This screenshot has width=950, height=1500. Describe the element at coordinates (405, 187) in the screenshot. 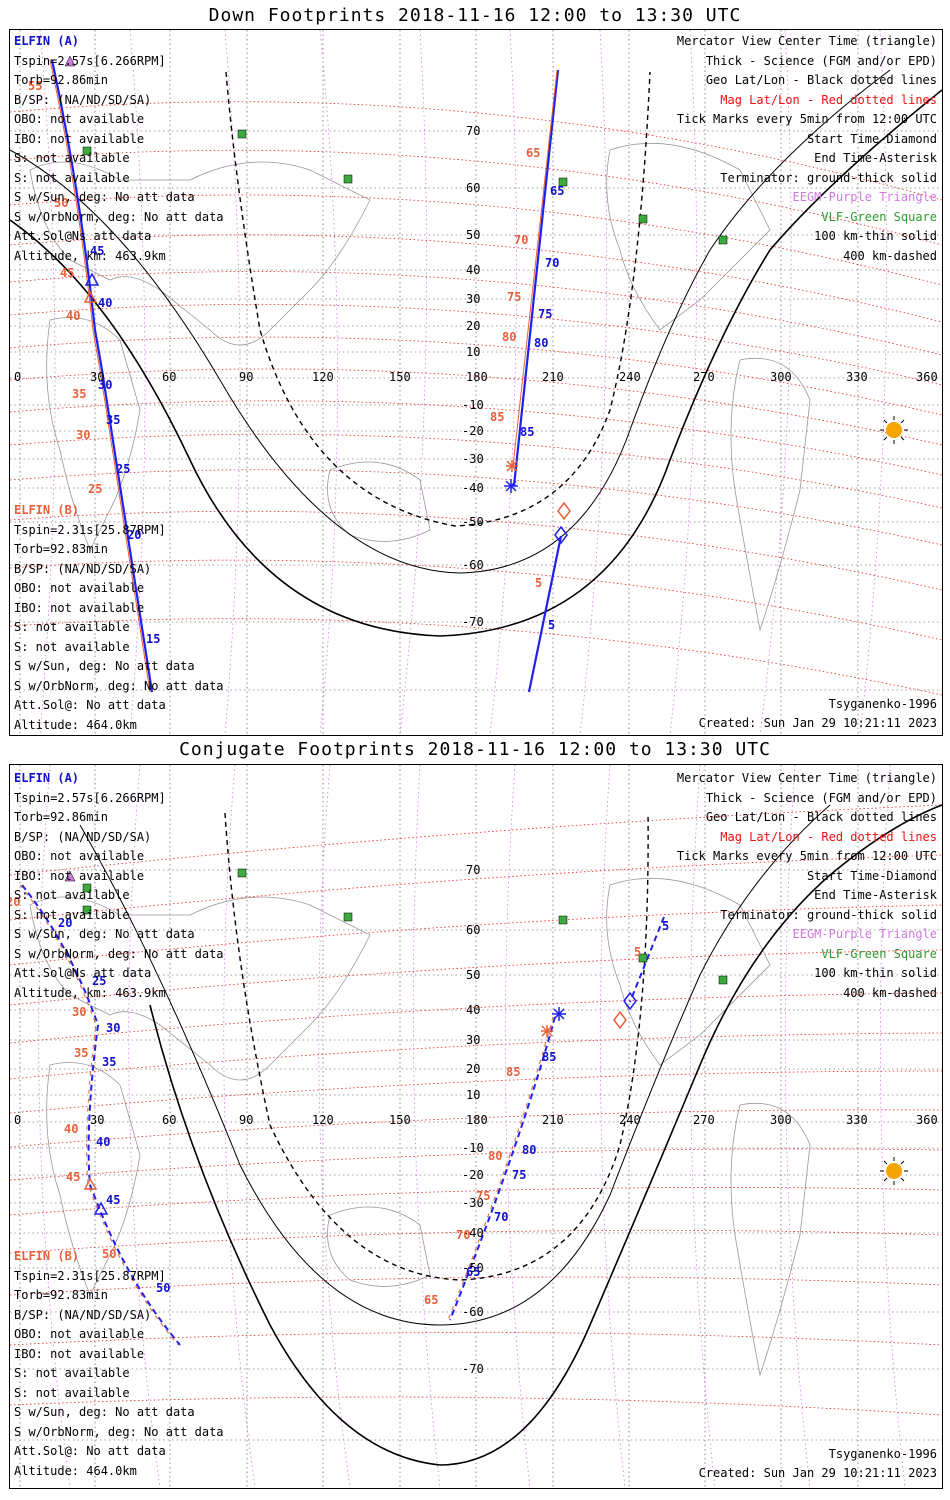

I see `vlf-green-squares` at that location.